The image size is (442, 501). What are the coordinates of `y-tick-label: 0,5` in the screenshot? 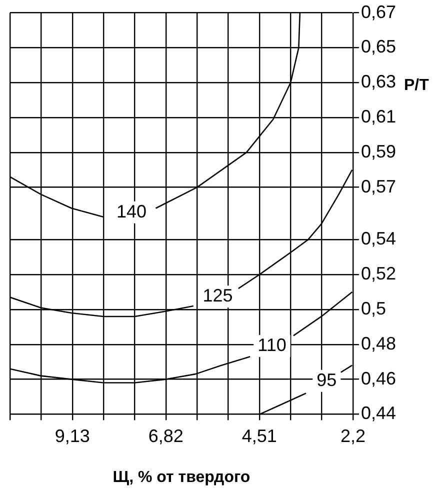 It's located at (373, 308).